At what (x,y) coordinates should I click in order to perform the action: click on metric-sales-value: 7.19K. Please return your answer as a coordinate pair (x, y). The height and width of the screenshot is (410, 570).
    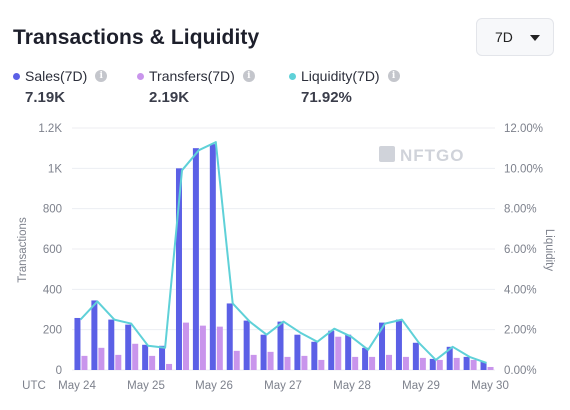
    Looking at the image, I should click on (45, 97).